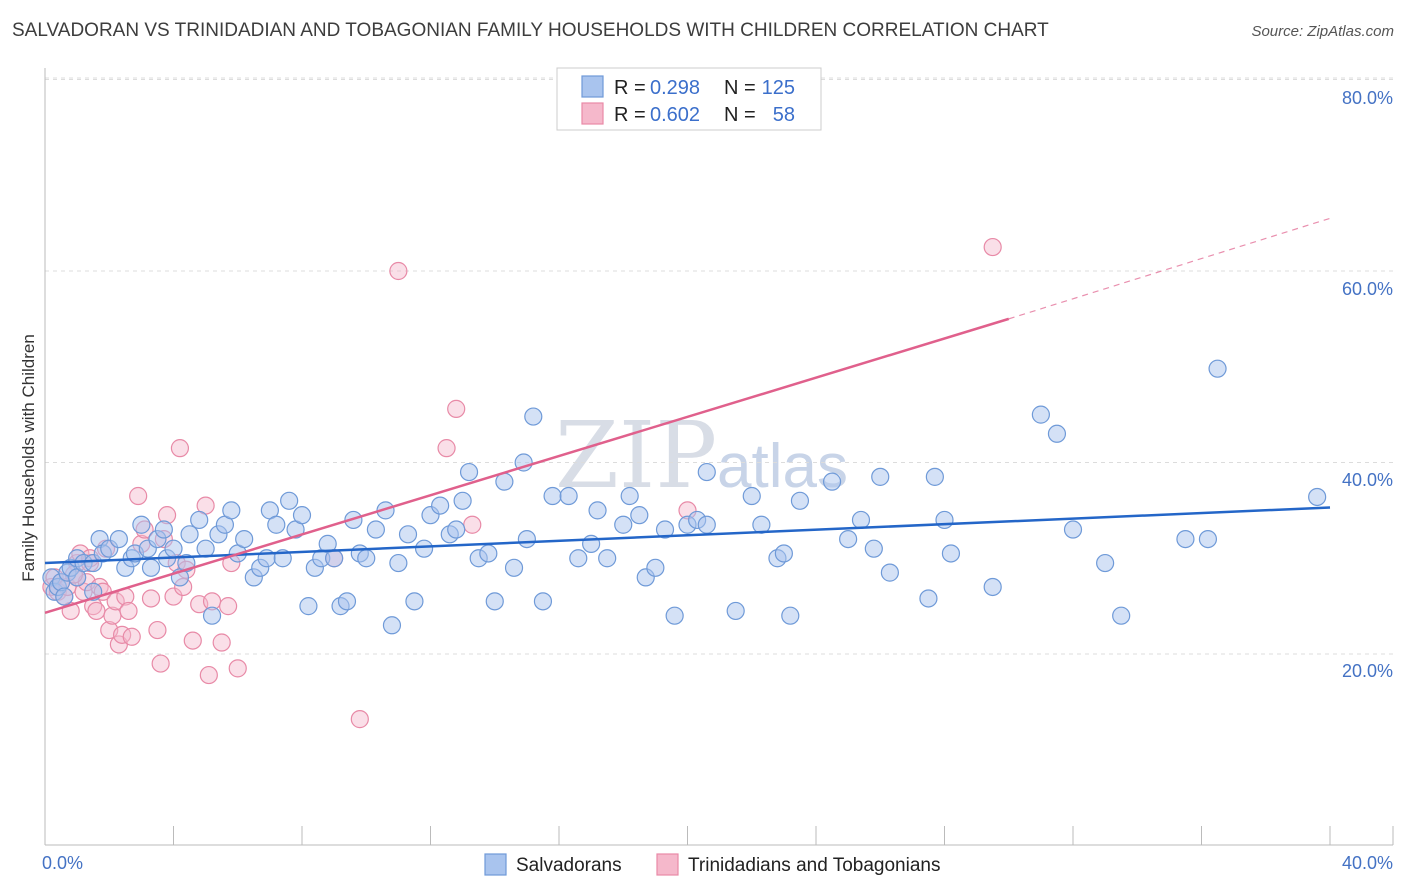  I want to click on legend-r-label-1: R =, so click(630, 88).